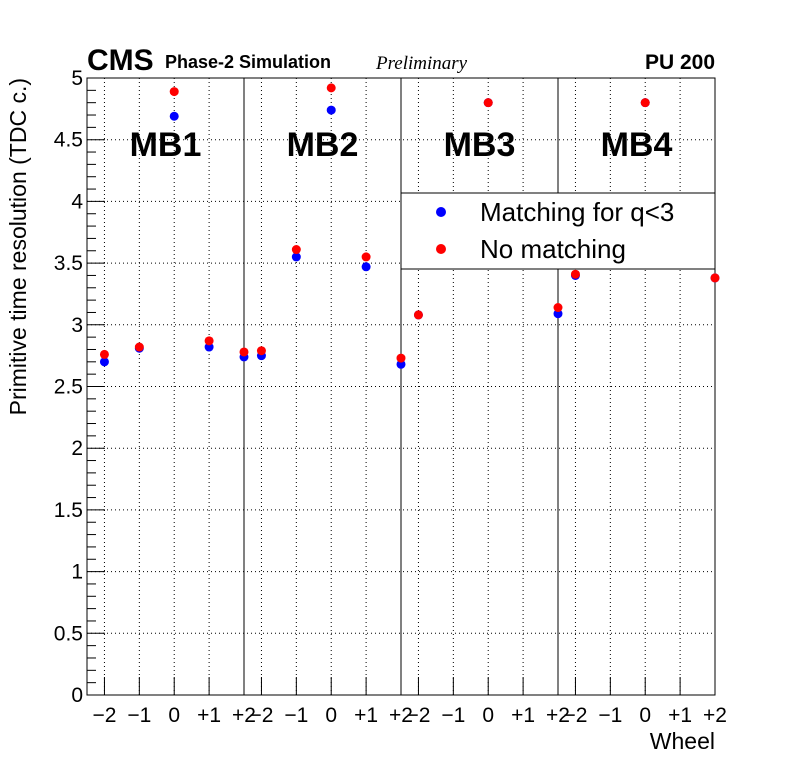  Describe the element at coordinates (577, 212) in the screenshot. I see `legend-label-matching: Matching for q<3` at that location.